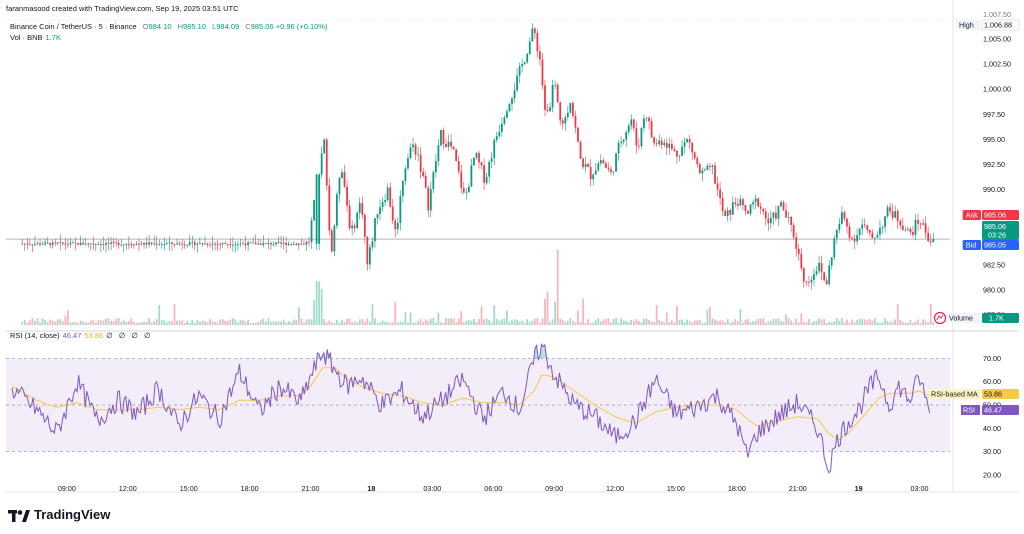  Describe the element at coordinates (995, 226) in the screenshot. I see `last-price-value: 985.06` at that location.